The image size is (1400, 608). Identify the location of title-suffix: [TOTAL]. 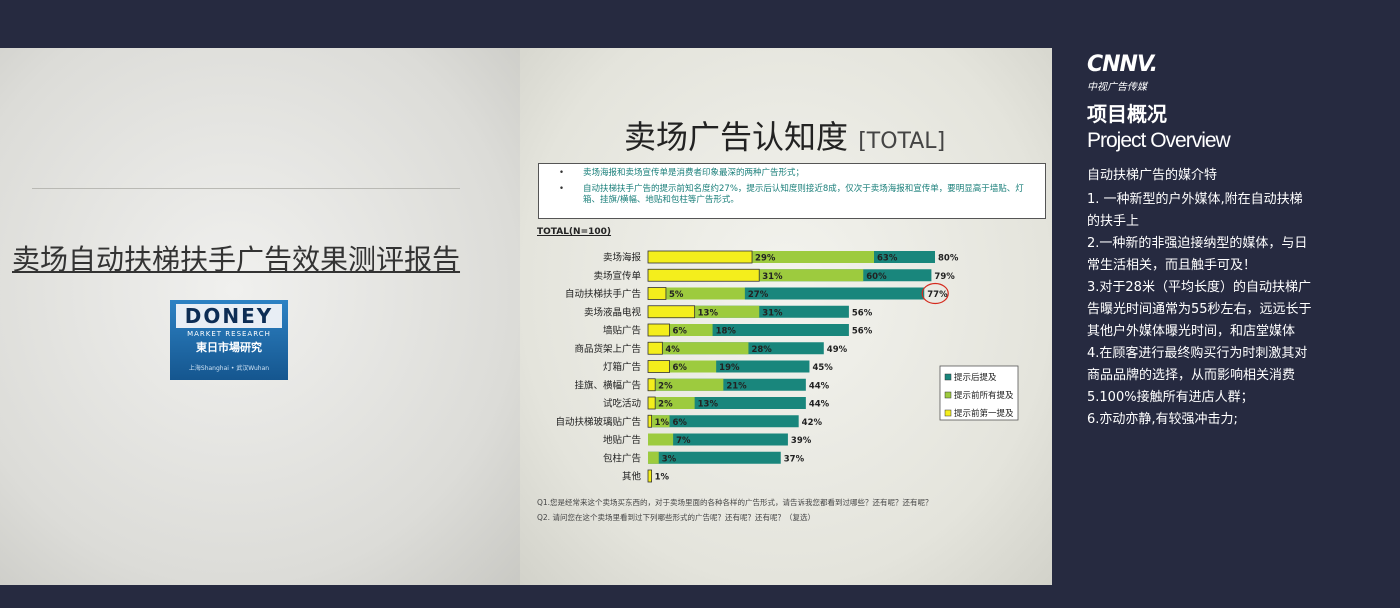
(902, 141).